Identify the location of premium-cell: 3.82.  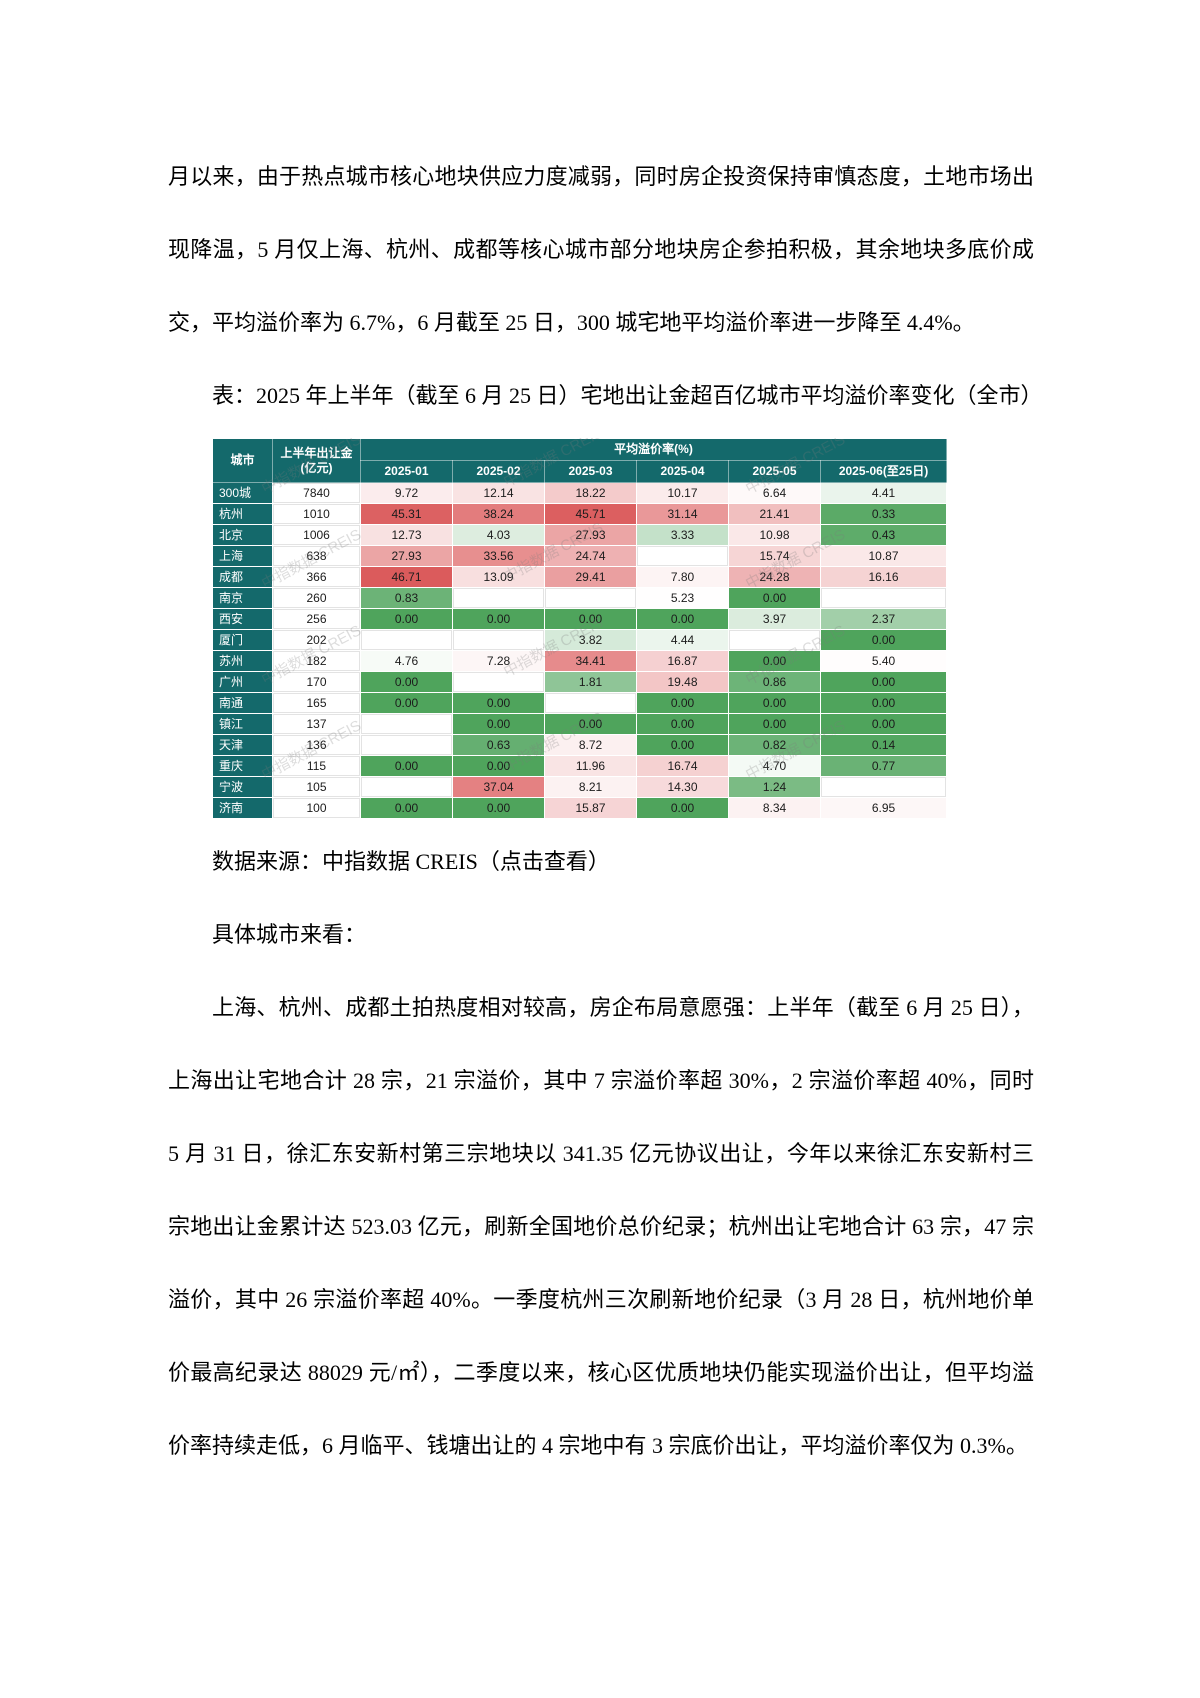
(590, 640).